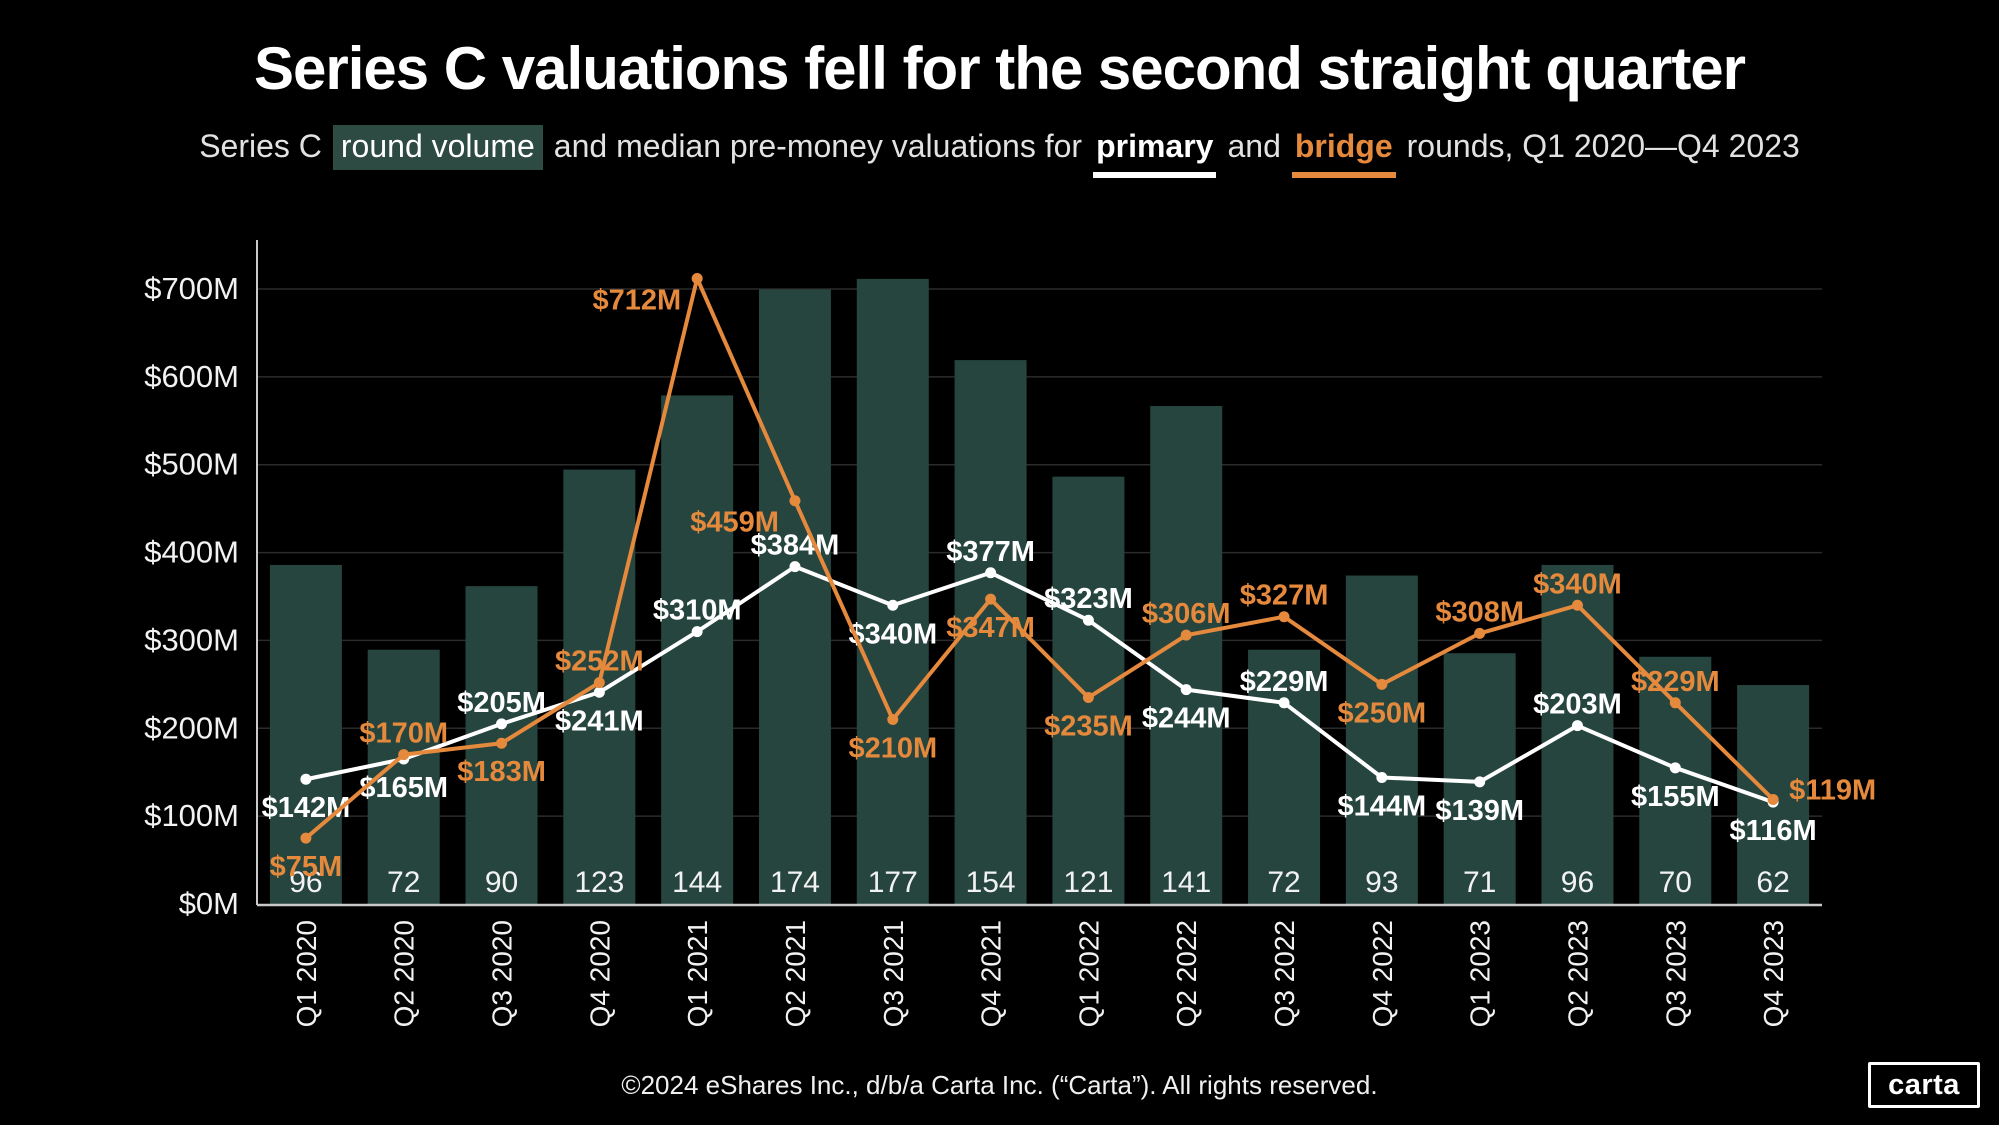  I want to click on bar-q1-2022, so click(1088, 690).